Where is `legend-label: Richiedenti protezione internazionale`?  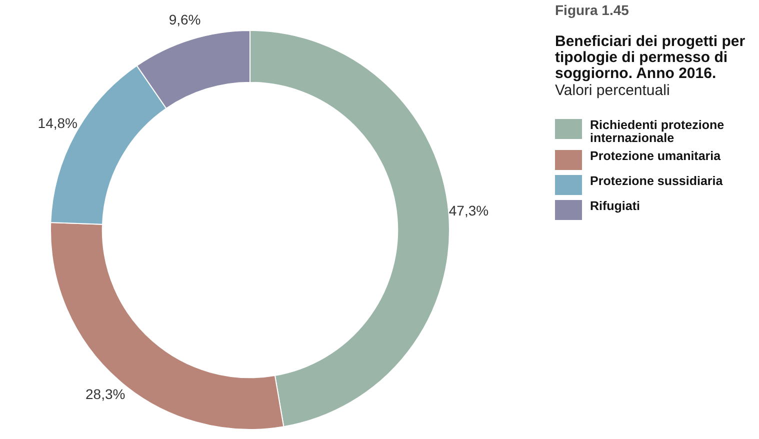
legend-label: Richiedenti protezione internazionale is located at coordinates (658, 131).